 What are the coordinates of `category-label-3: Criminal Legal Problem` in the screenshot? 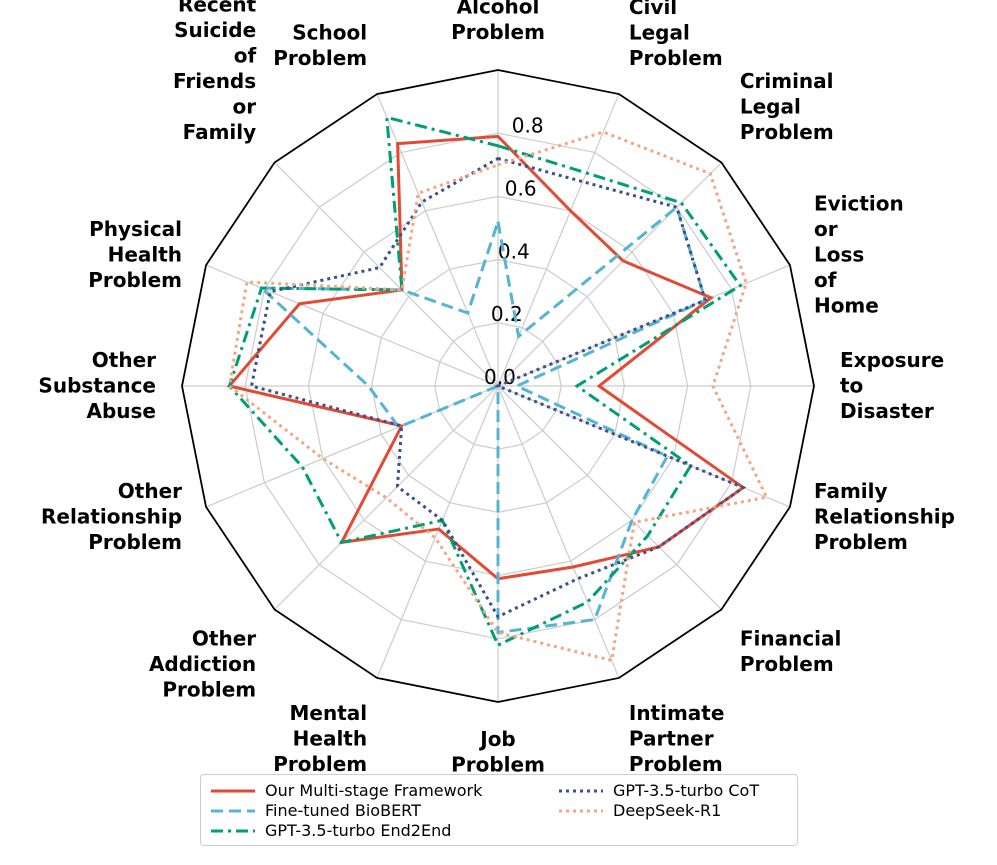 It's located at (787, 106).